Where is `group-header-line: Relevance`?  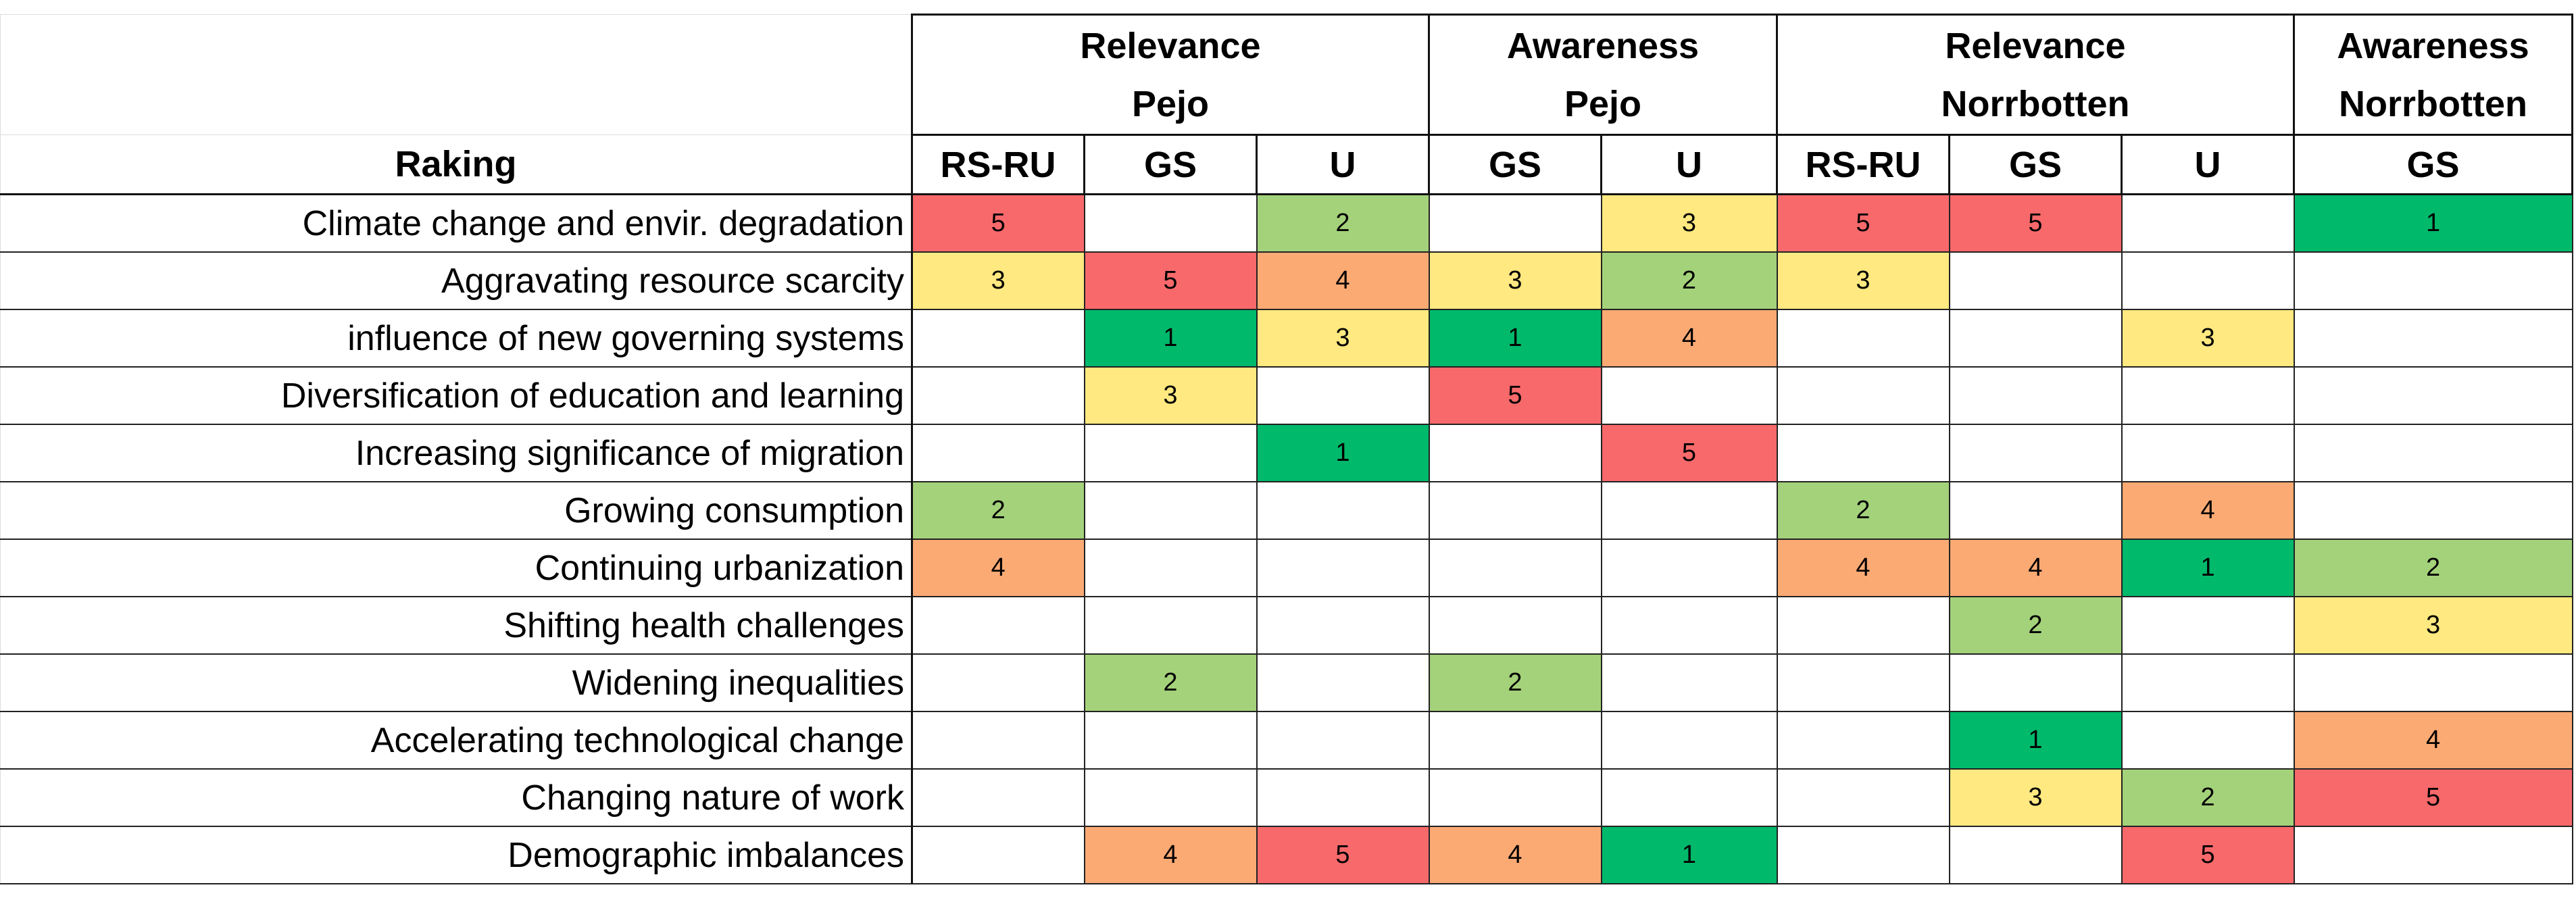
group-header-line: Relevance is located at coordinates (1171, 45).